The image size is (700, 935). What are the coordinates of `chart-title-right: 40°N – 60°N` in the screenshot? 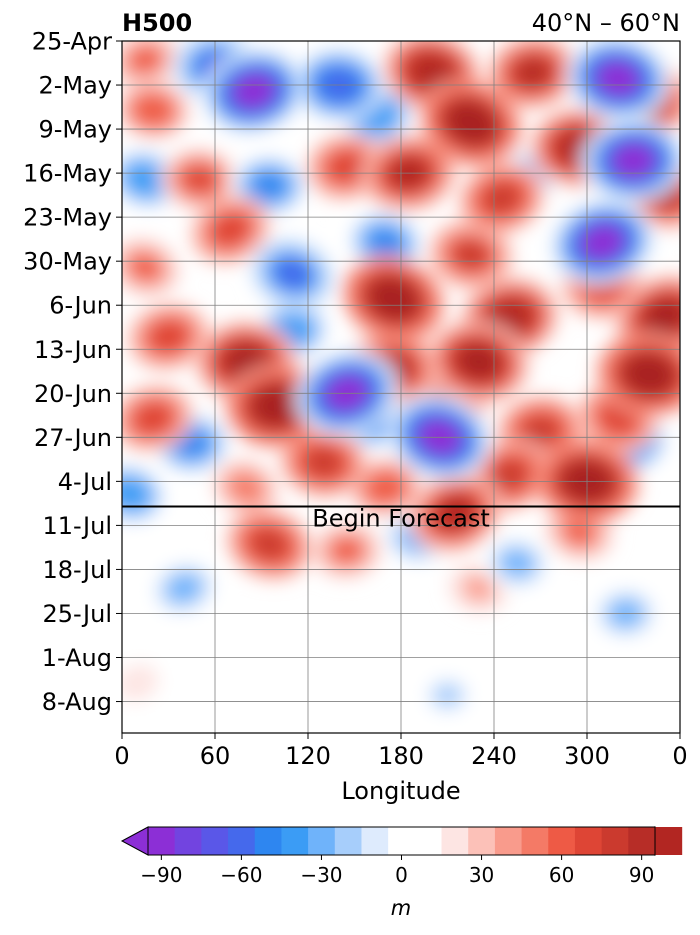 It's located at (606, 23).